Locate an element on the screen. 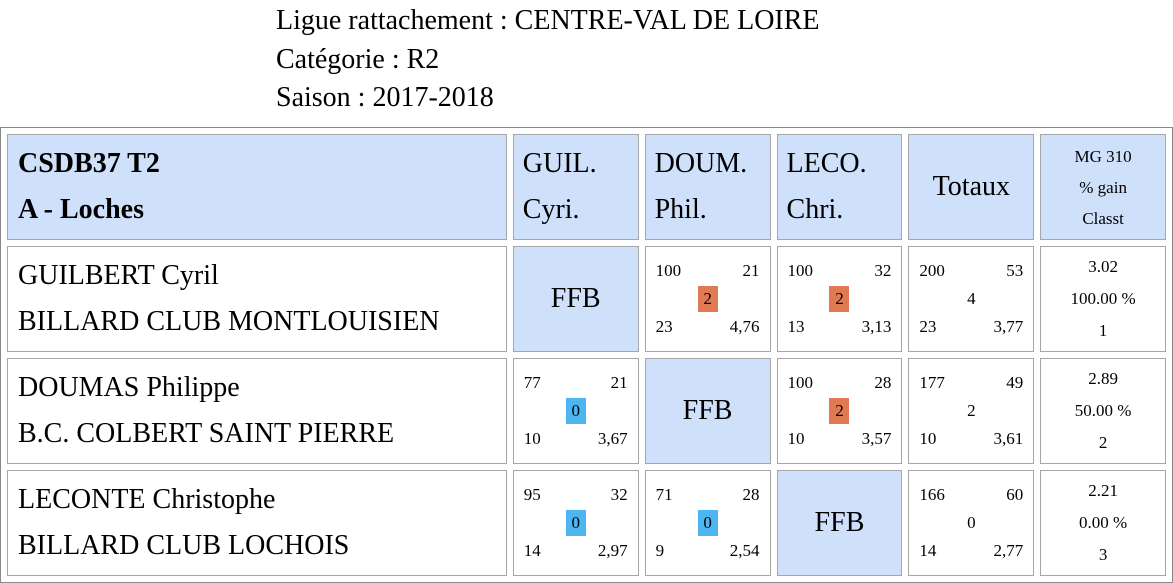  total-points: 177 is located at coordinates (932, 382).